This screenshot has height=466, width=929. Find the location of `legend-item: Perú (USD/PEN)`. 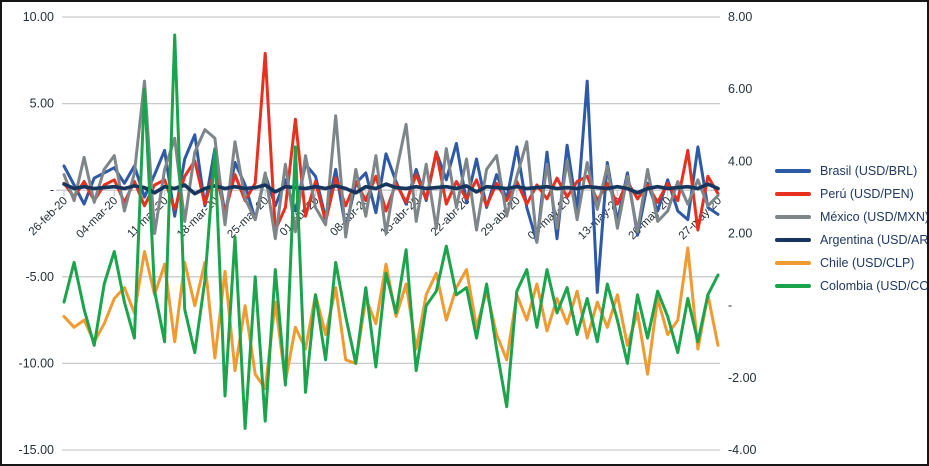

legend-item: Perú (USD/PEN) is located at coordinates (851, 193).